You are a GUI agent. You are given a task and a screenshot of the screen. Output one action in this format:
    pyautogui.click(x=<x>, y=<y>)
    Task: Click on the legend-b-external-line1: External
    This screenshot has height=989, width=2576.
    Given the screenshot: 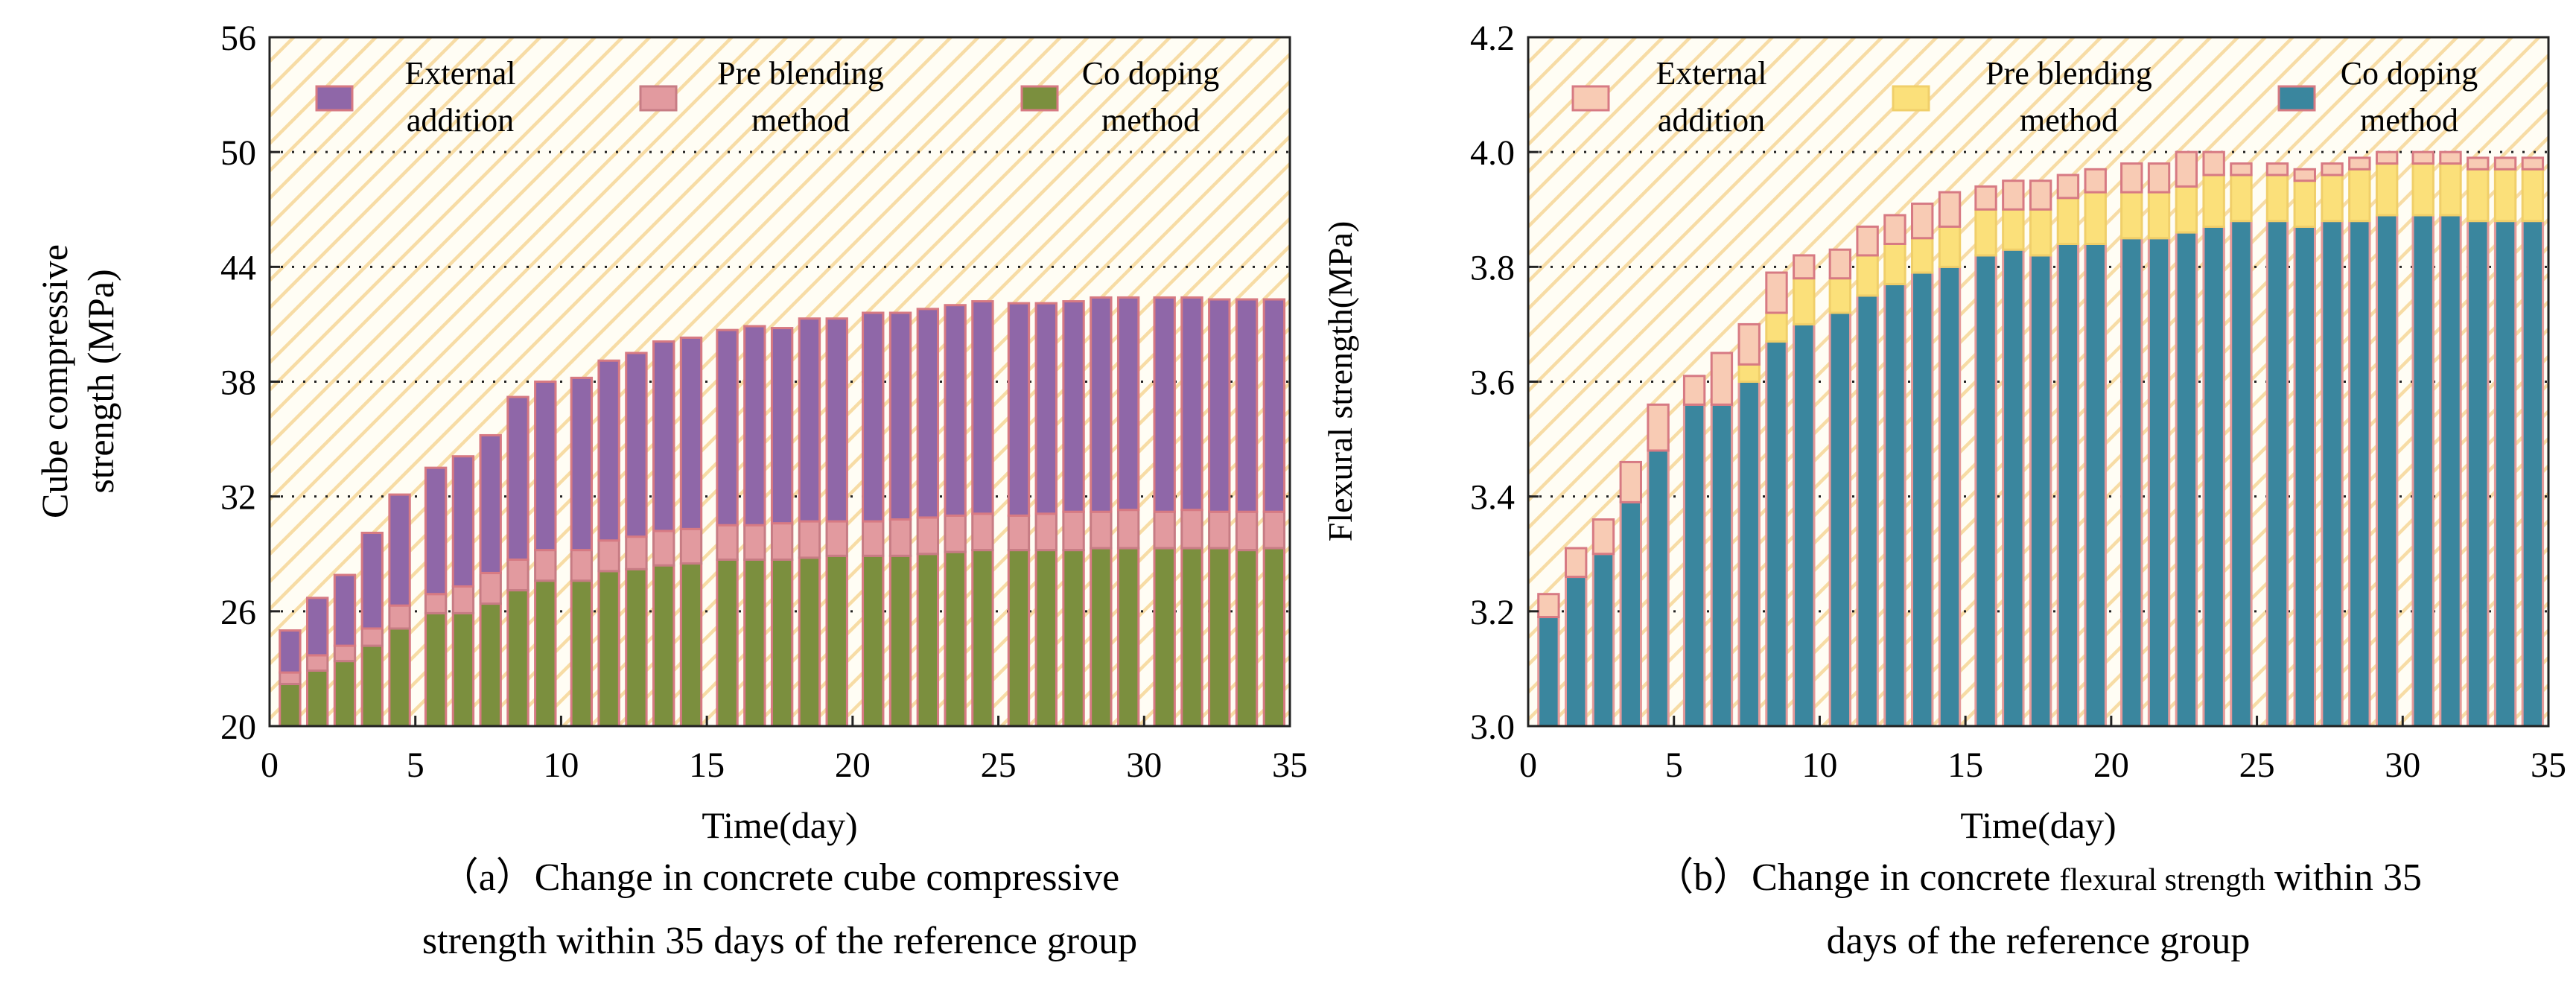 What is the action you would take?
    pyautogui.click(x=1711, y=73)
    